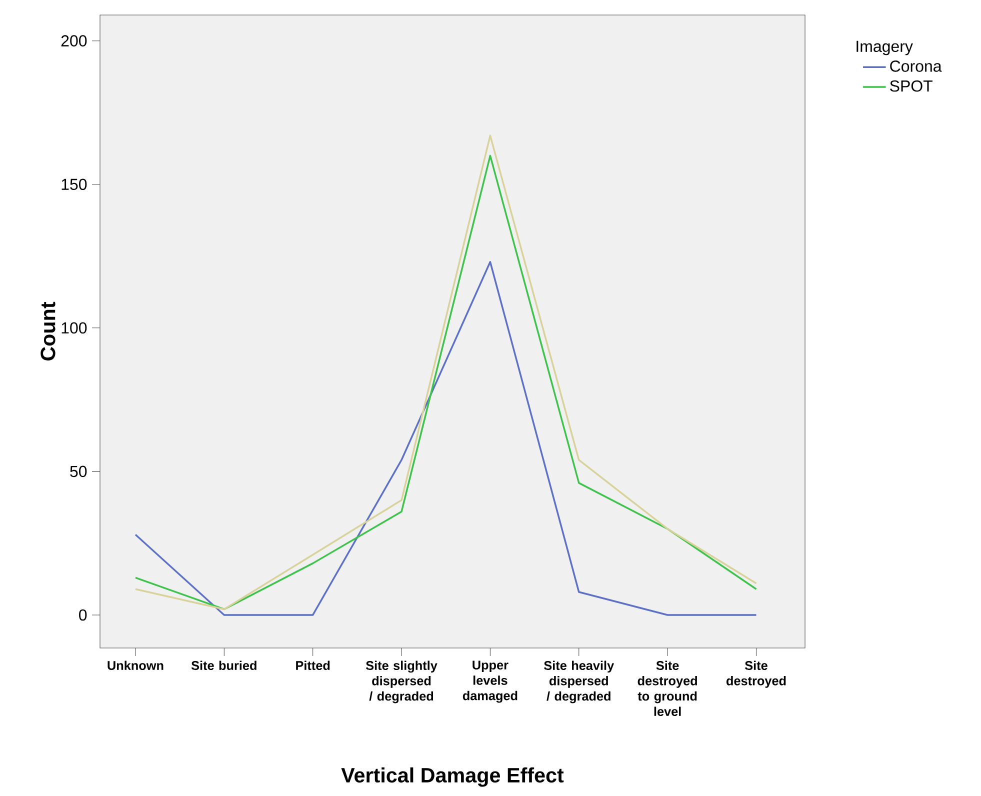  Describe the element at coordinates (313, 665) in the screenshot. I see `x-tick-label: Pitted` at that location.